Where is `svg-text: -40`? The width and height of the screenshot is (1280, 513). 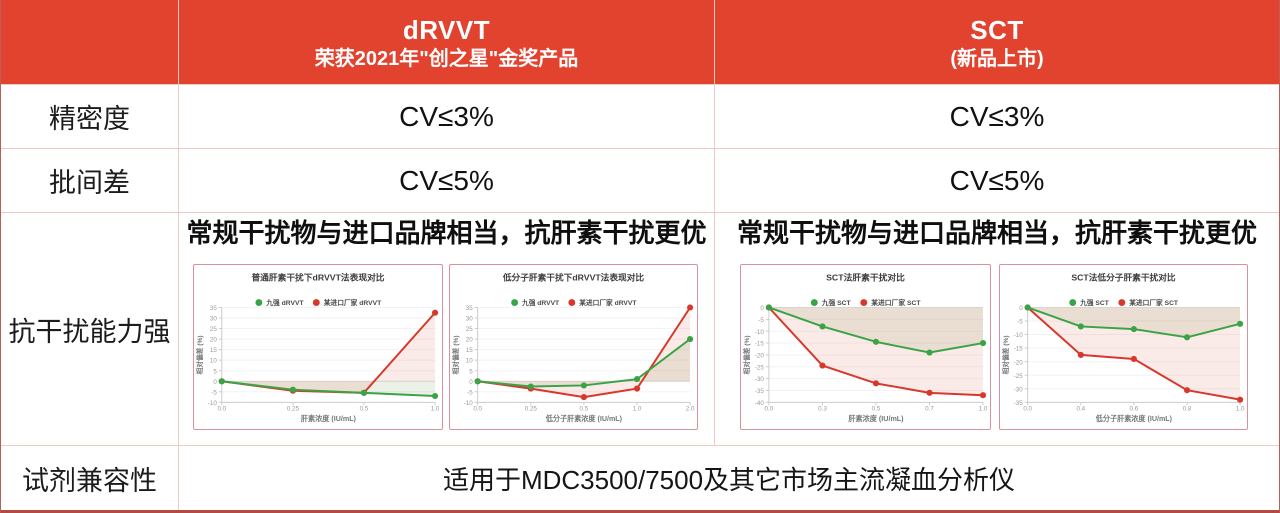 svg-text: -40 is located at coordinates (760, 403).